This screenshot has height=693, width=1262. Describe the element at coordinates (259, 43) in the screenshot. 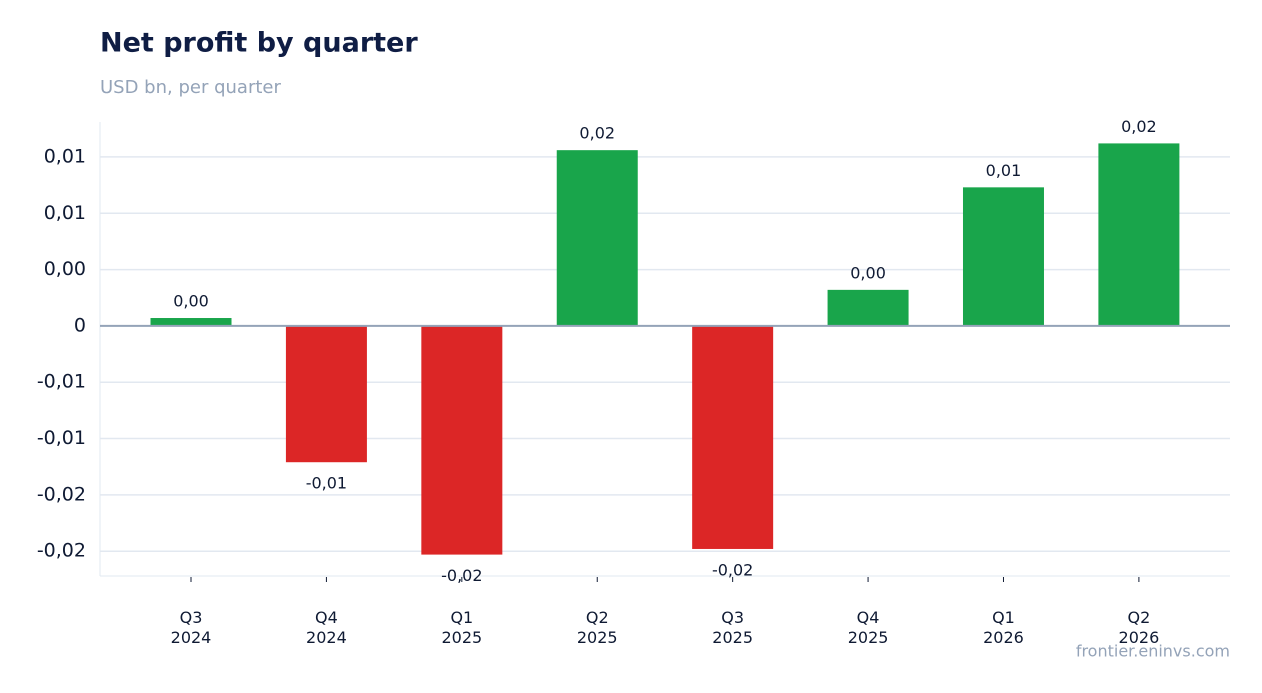

I see `chart-title: Net profit by quarter` at that location.